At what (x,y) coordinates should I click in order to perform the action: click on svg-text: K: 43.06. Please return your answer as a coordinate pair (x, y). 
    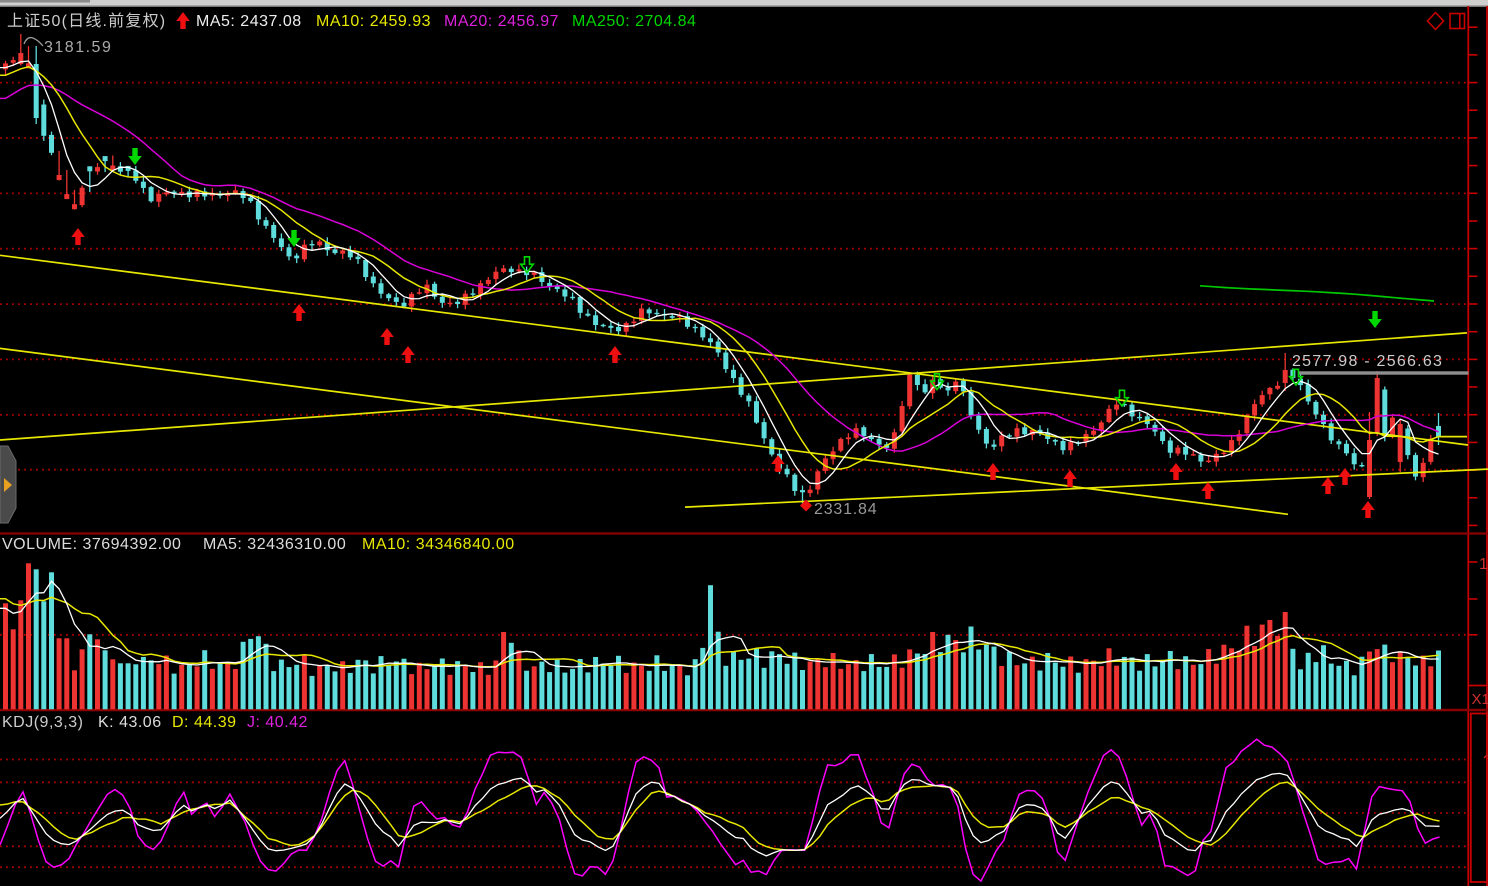
    Looking at the image, I should click on (130, 722).